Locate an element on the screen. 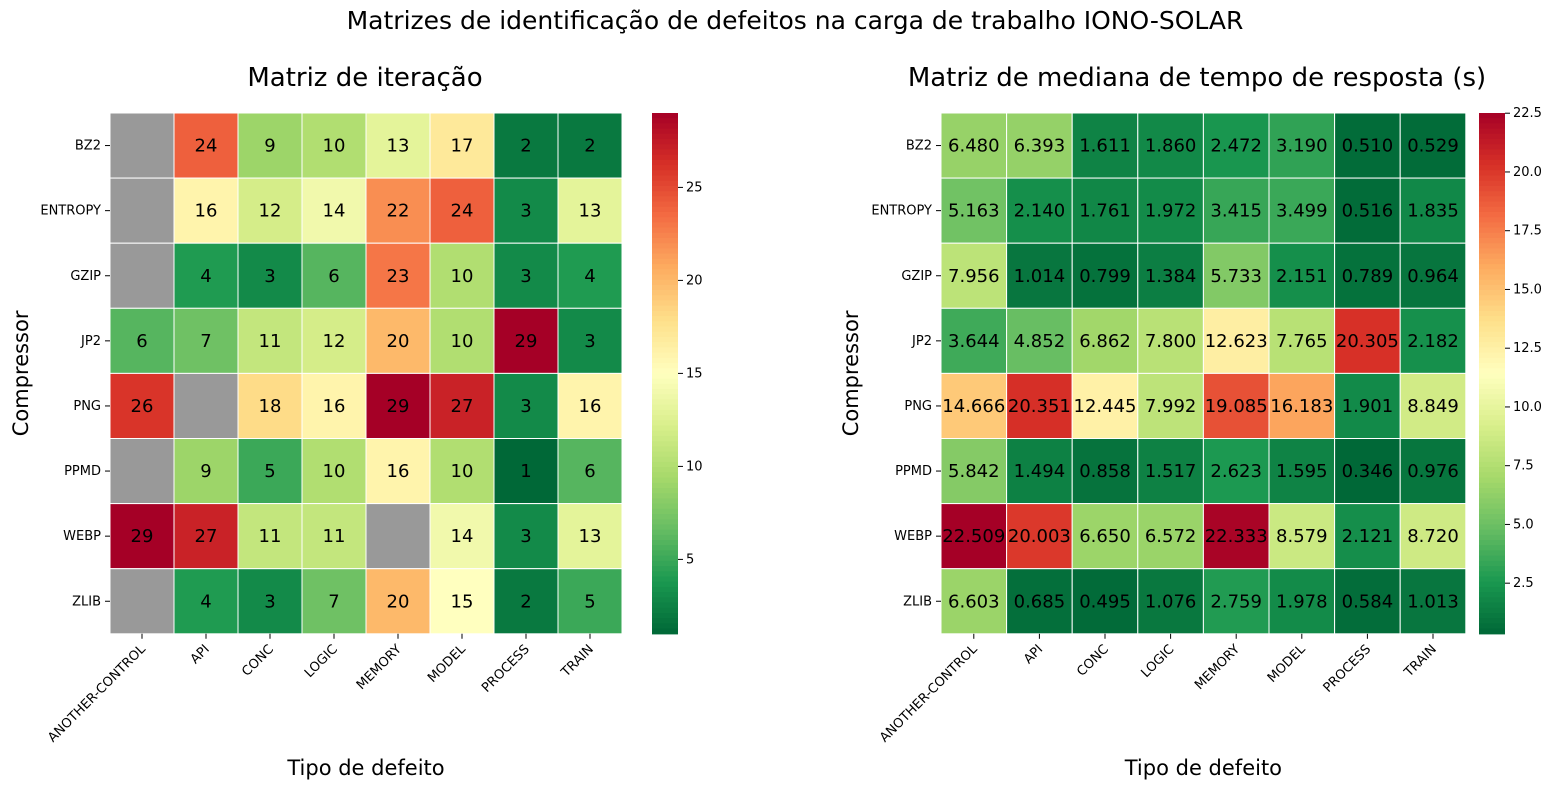 This screenshot has width=1560, height=789. cell-value-label: 1.494 is located at coordinates (1040, 471).